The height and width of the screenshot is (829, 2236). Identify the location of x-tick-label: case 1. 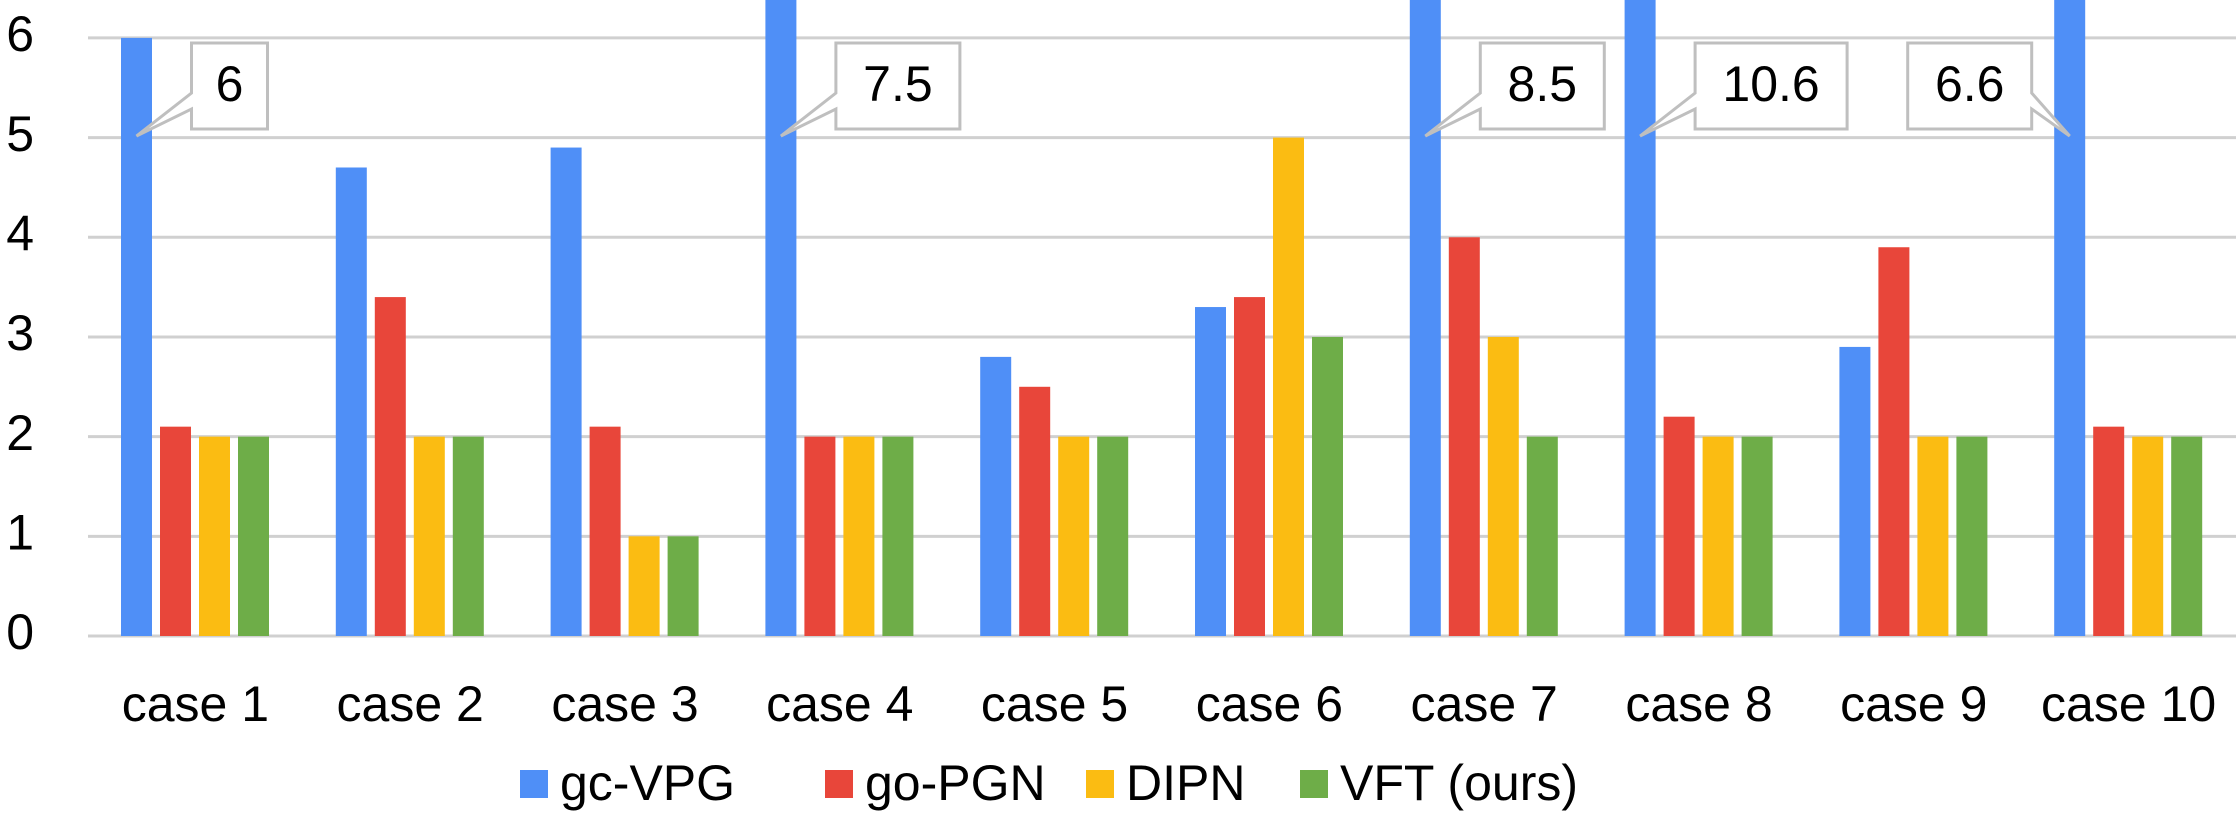
(195, 704).